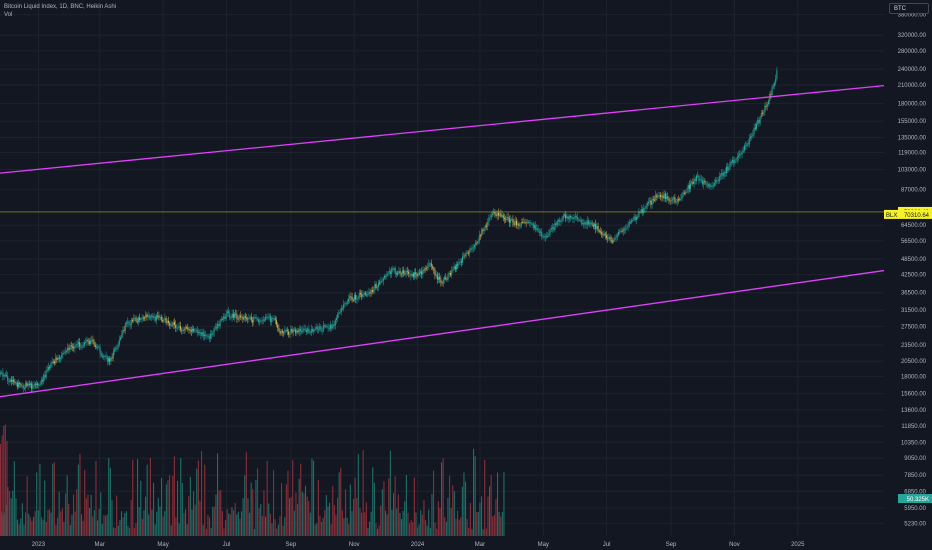  What do you see at coordinates (909, 8) in the screenshot?
I see `currency-button: BTC` at bounding box center [909, 8].